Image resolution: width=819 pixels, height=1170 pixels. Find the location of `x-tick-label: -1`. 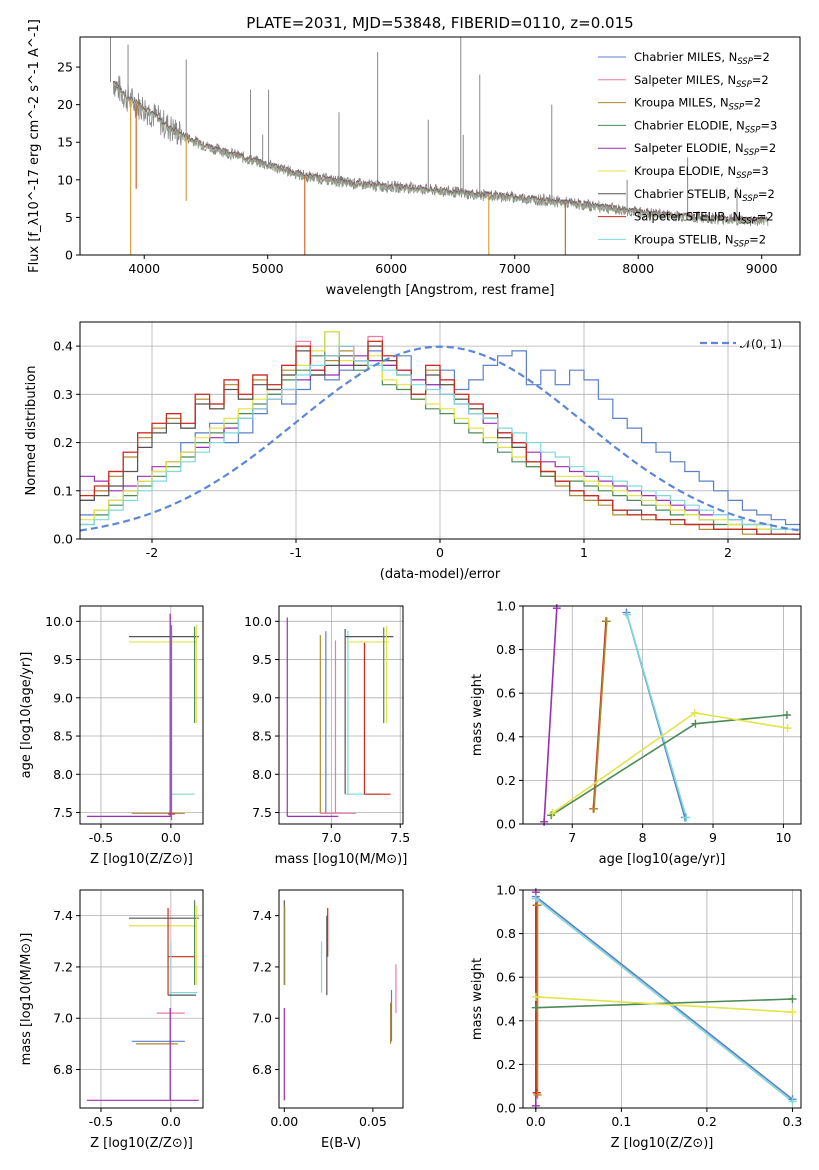

x-tick-label: -1 is located at coordinates (296, 552).